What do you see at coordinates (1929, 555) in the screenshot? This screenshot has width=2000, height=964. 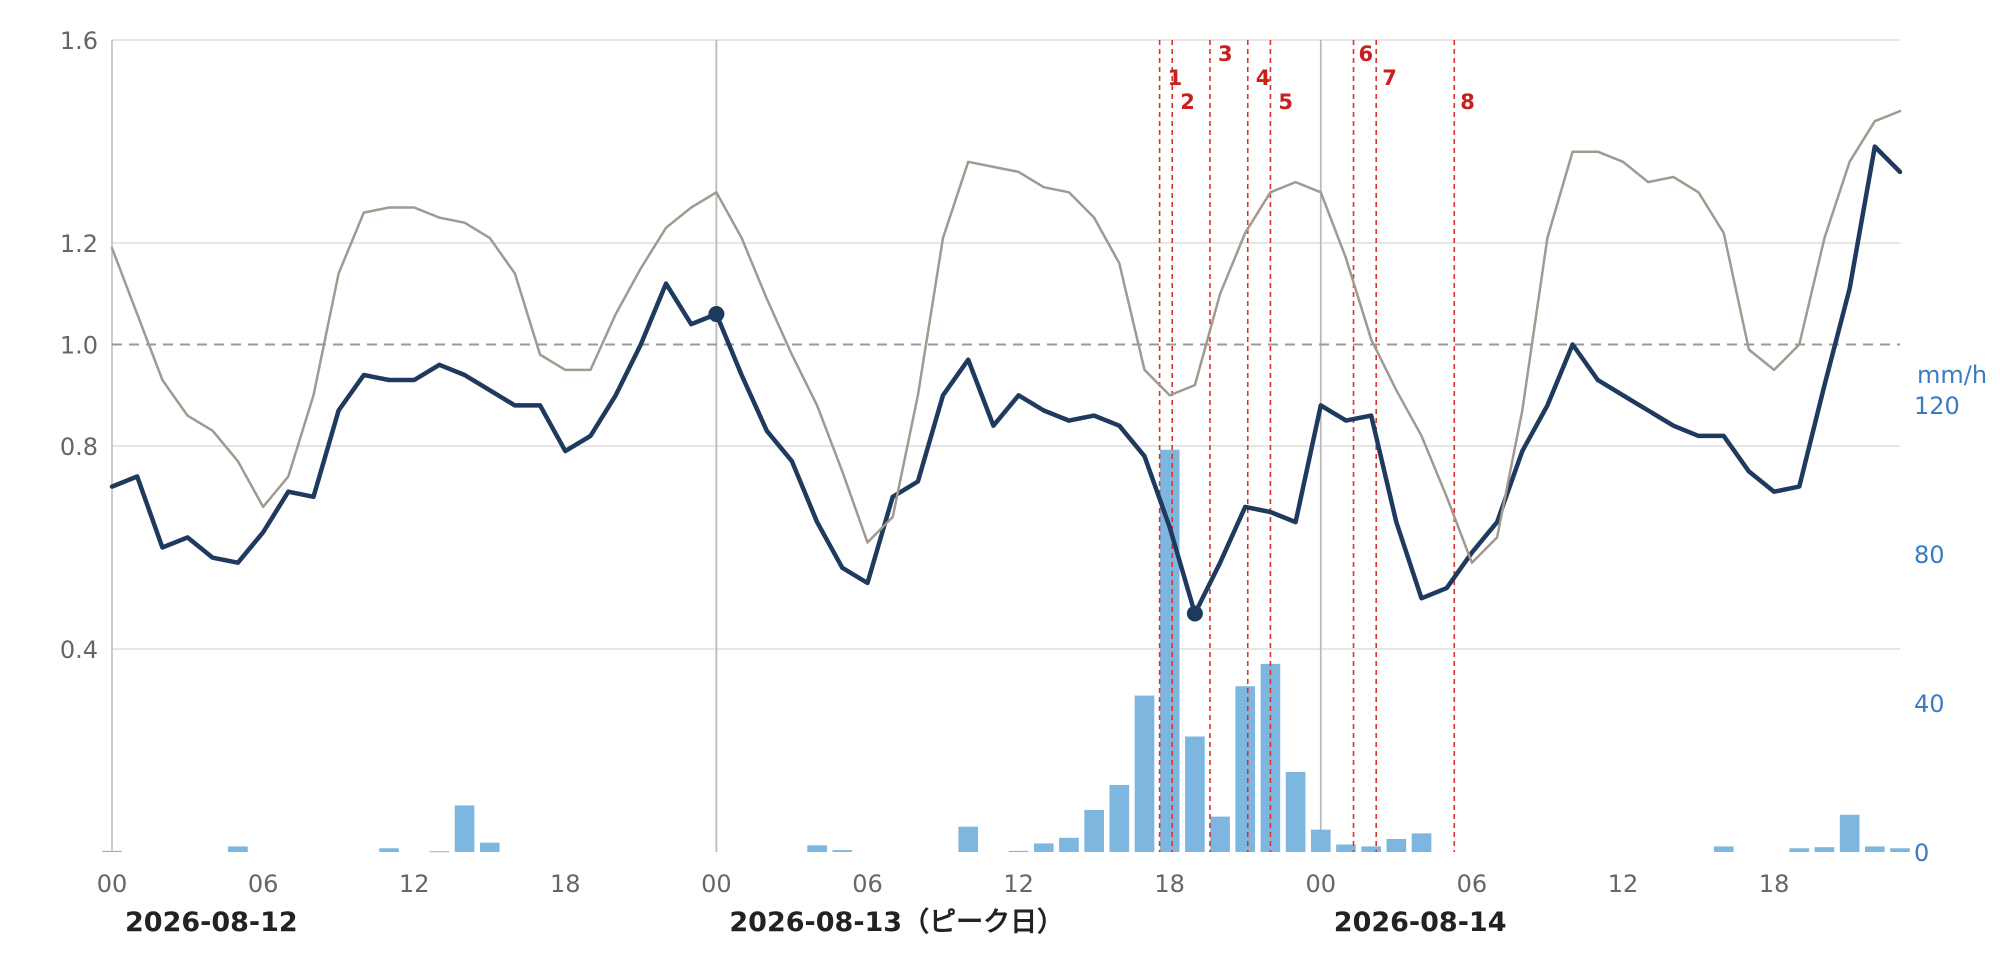 I see `y2-tick-label: 80` at bounding box center [1929, 555].